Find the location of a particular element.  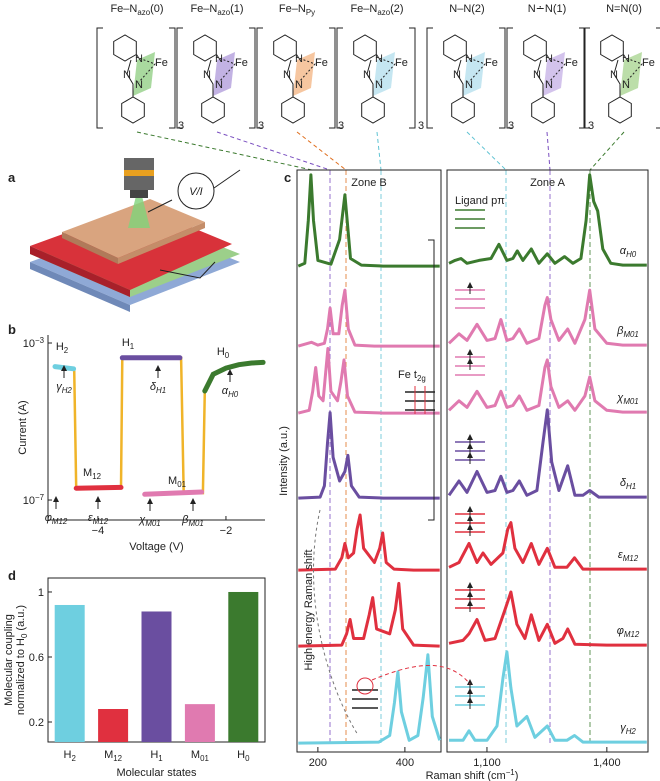

molecule-label: N∸N(1) is located at coordinates (547, 9).